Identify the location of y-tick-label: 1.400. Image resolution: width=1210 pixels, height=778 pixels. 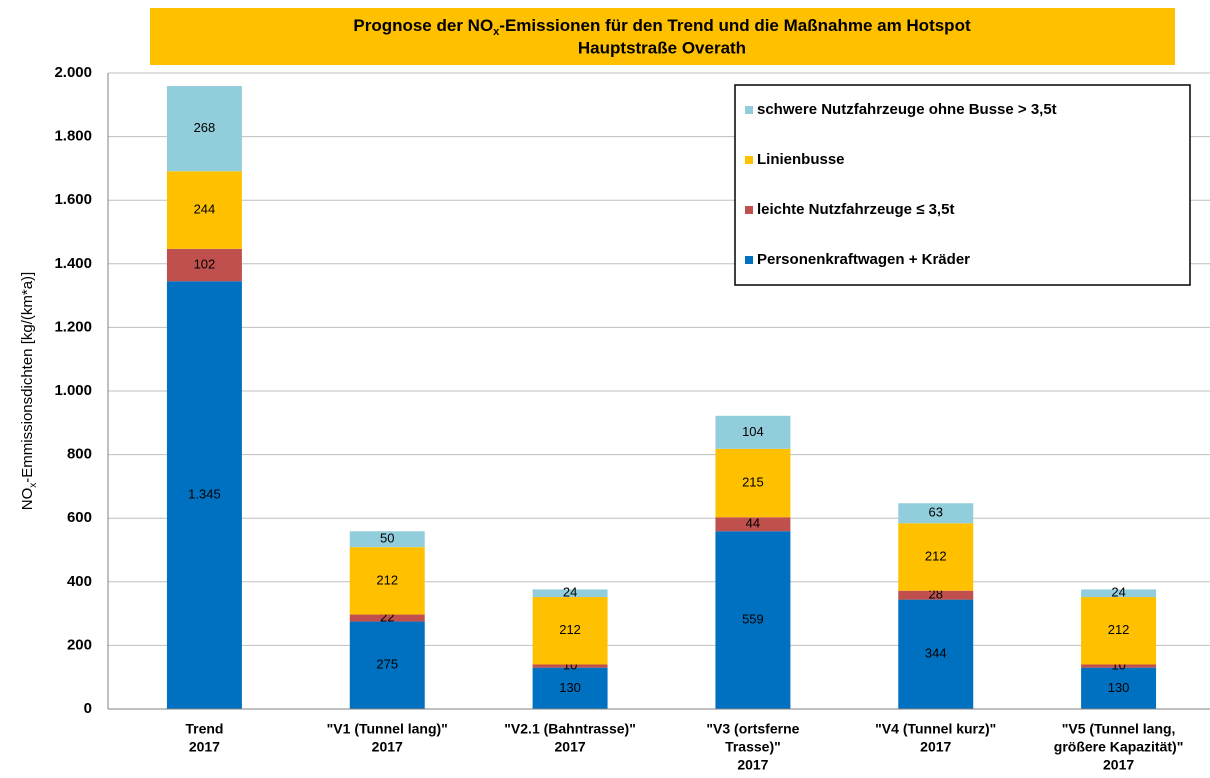
(73, 263).